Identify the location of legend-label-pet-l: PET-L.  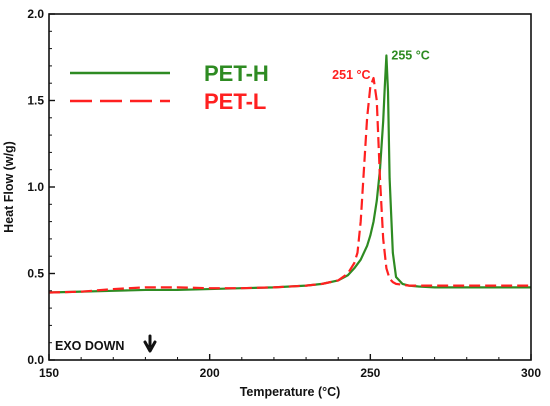
(235, 101).